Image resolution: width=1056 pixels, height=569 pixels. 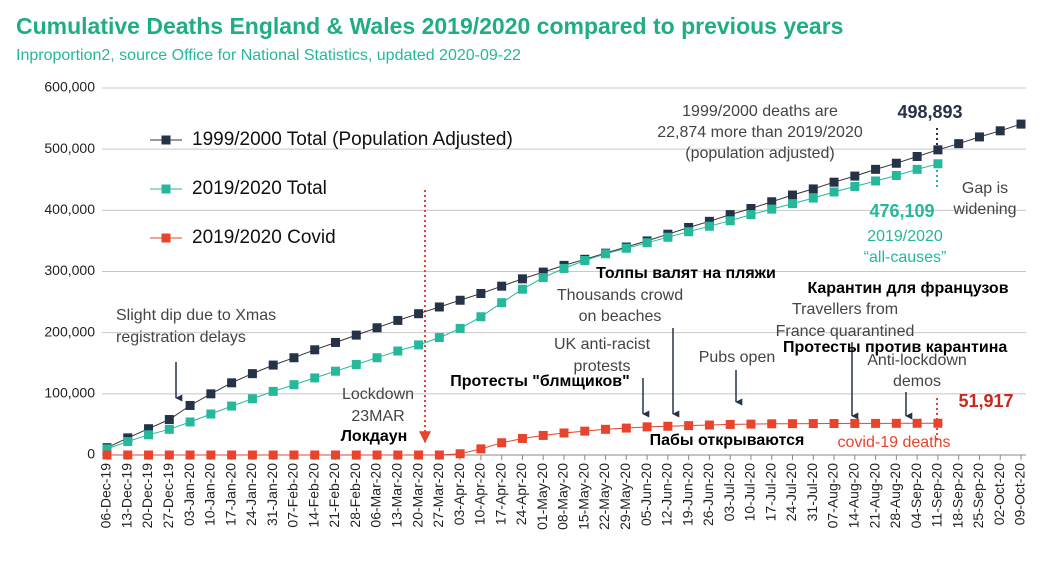 I want to click on annotation: Gap is, so click(x=985, y=188).